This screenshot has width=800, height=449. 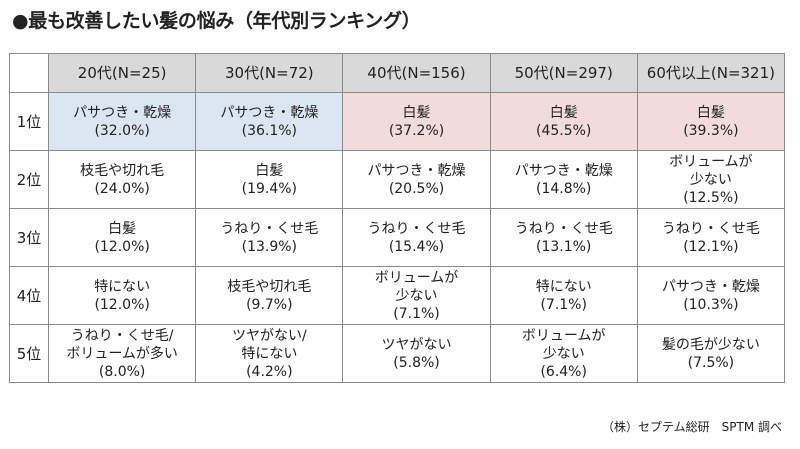 I want to click on ranking-cell: パサつき・乾燥 (32.0%), so click(x=122, y=121).